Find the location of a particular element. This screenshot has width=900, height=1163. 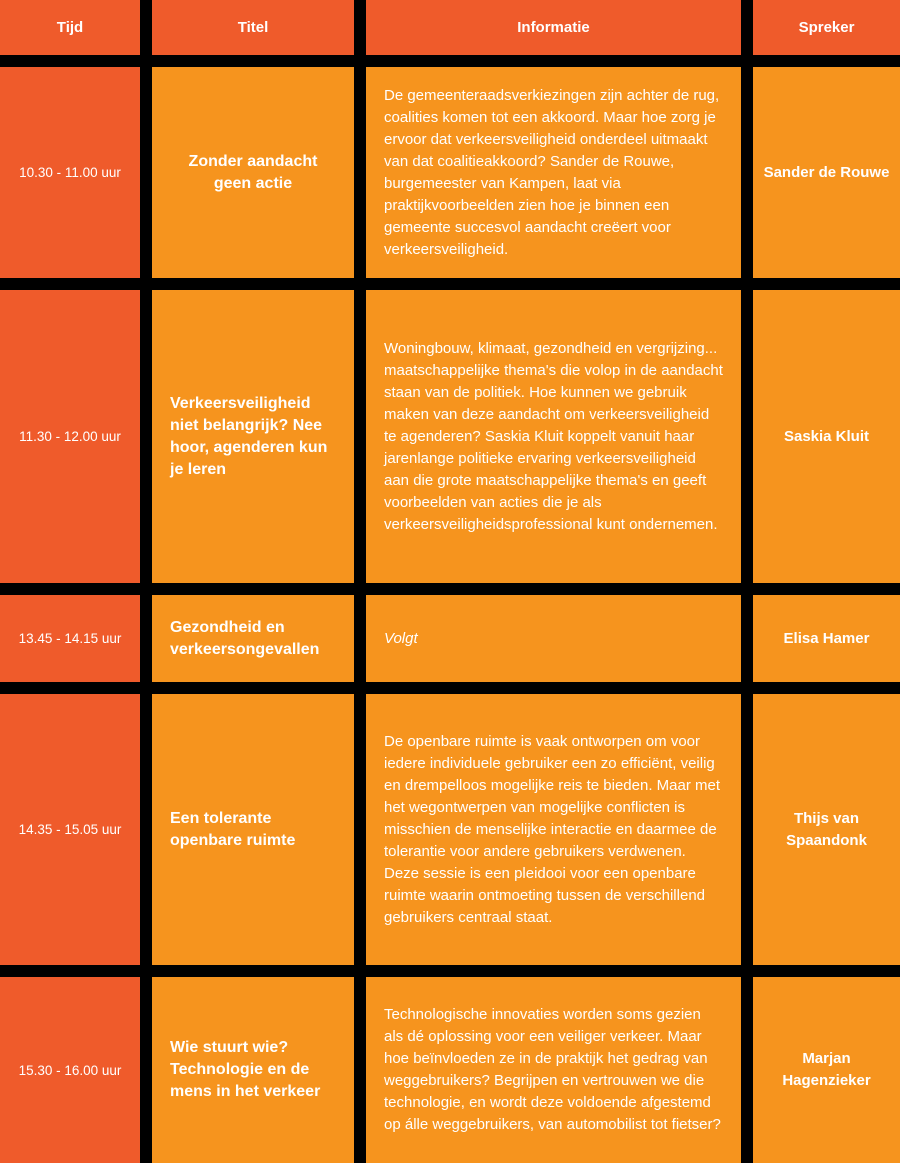

session-speaker: Marjan Hagenzieker is located at coordinates (826, 1070).